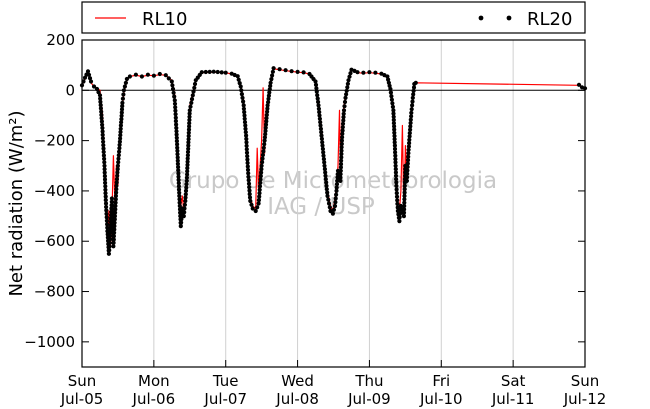 This screenshot has height=409, width=650. What do you see at coordinates (513, 399) in the screenshot?
I see `x-tick-date-label: Jul-11` at bounding box center [513, 399].